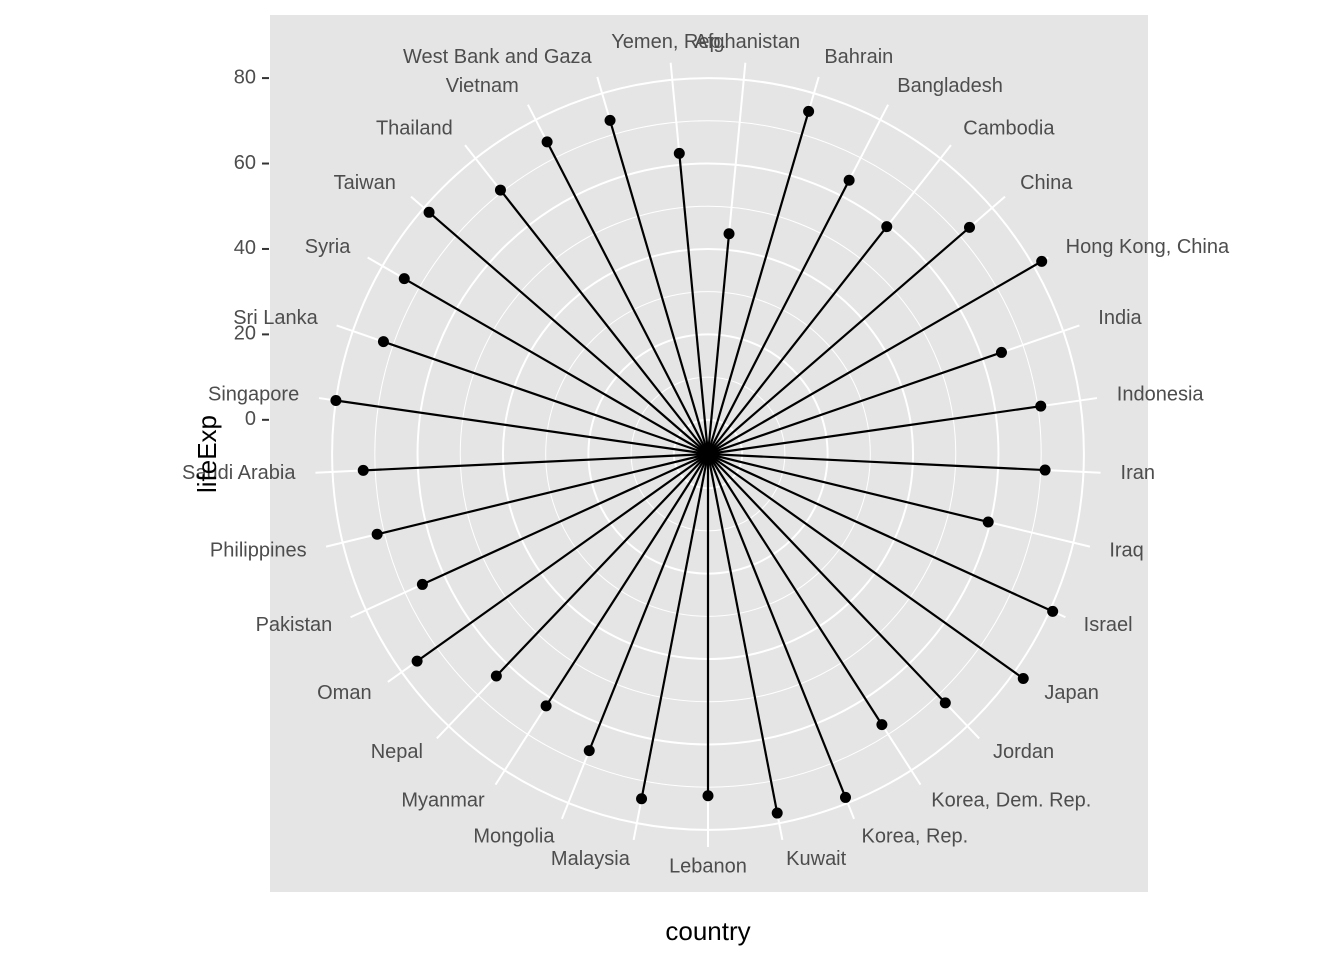 This screenshot has width=1344, height=960. Describe the element at coordinates (245, 248) in the screenshot. I see `y-tick-label: 40` at that location.